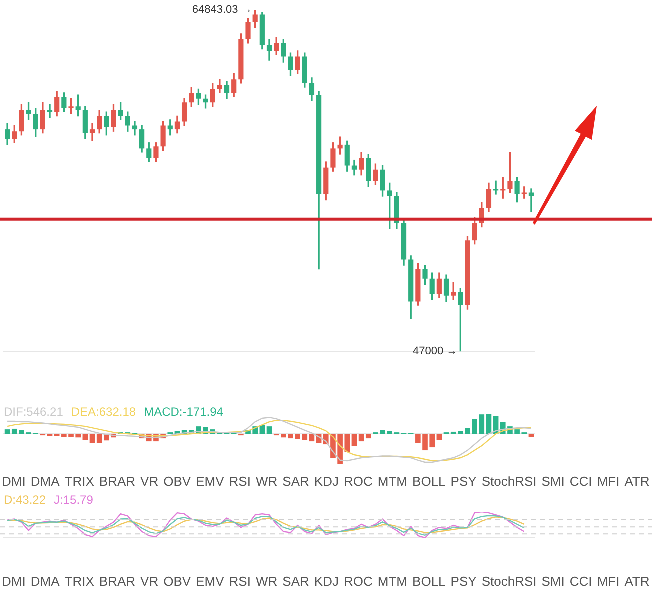  I want to click on annotation: 47000 →, so click(435, 352).